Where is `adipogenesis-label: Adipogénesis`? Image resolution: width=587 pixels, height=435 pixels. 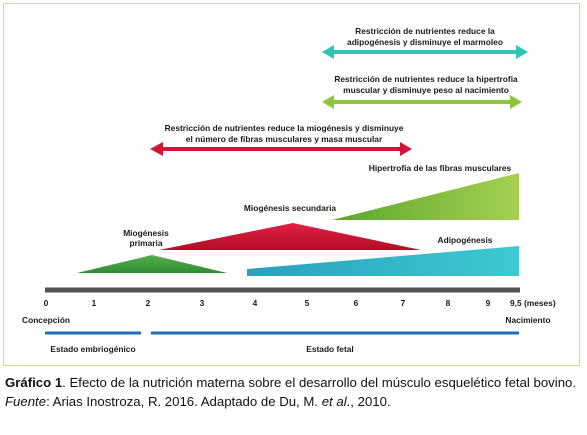 adipogenesis-label: Adipogénesis is located at coordinates (465, 240).